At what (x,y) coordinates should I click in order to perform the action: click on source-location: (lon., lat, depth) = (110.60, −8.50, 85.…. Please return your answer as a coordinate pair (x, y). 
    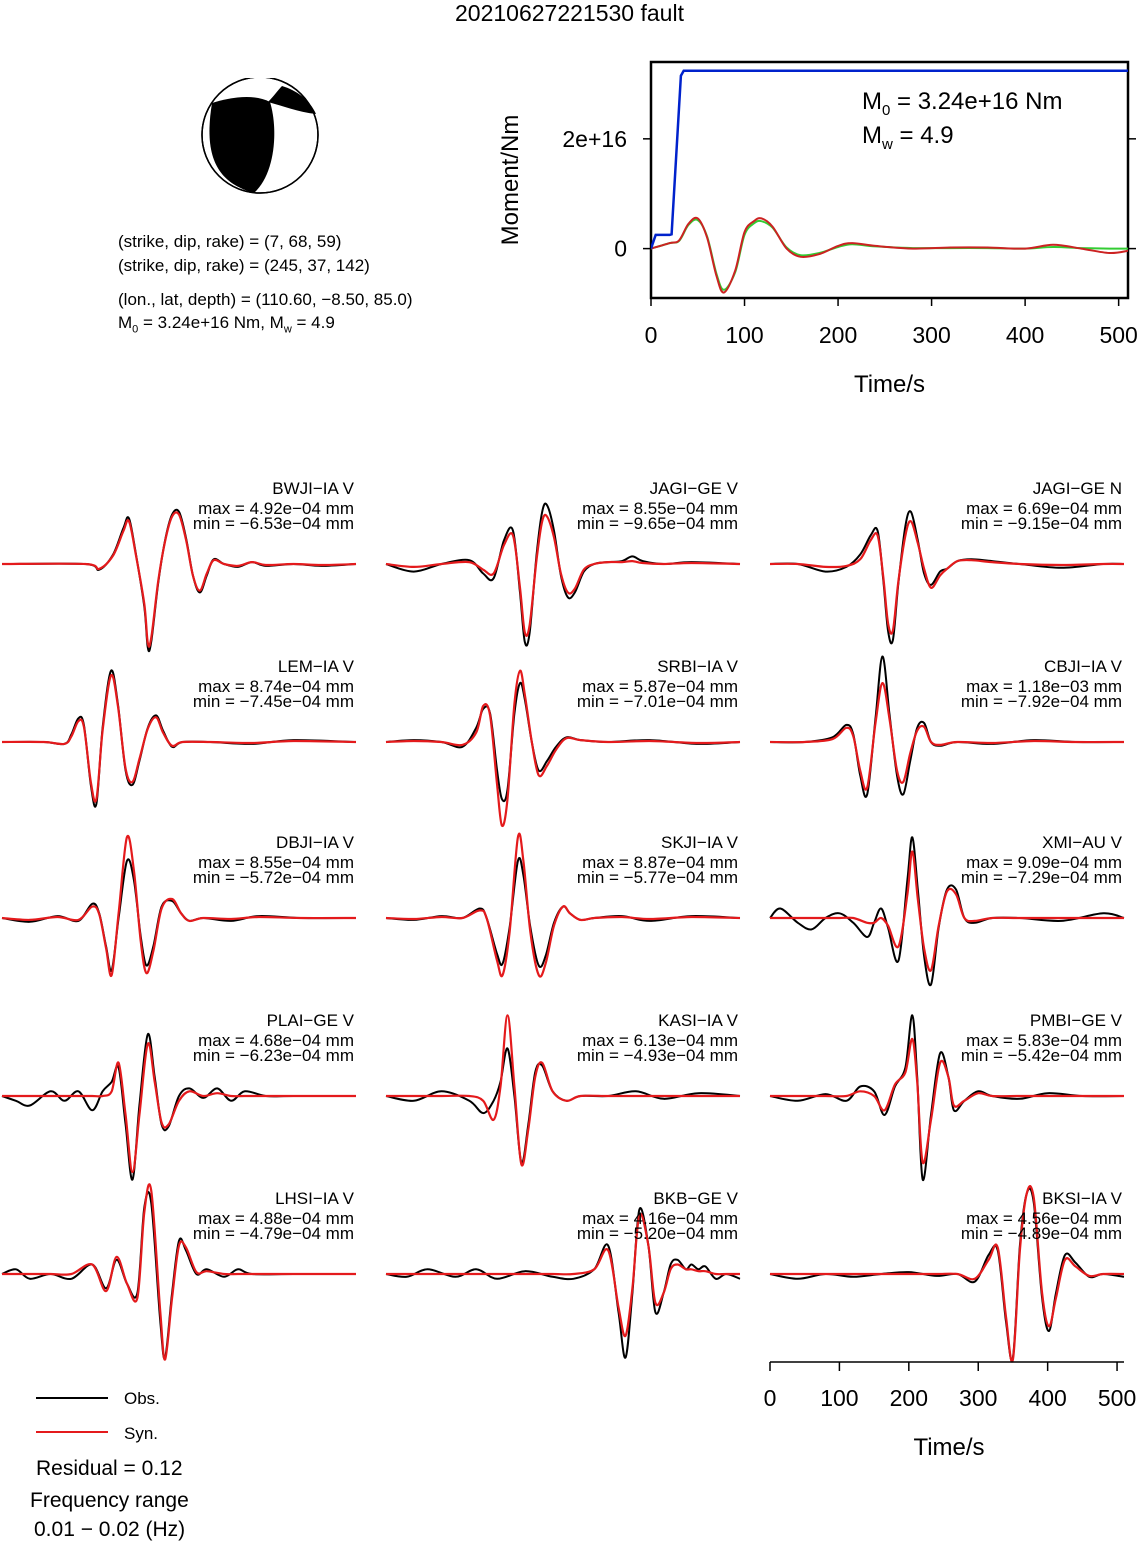
    Looking at the image, I should click on (265, 299).